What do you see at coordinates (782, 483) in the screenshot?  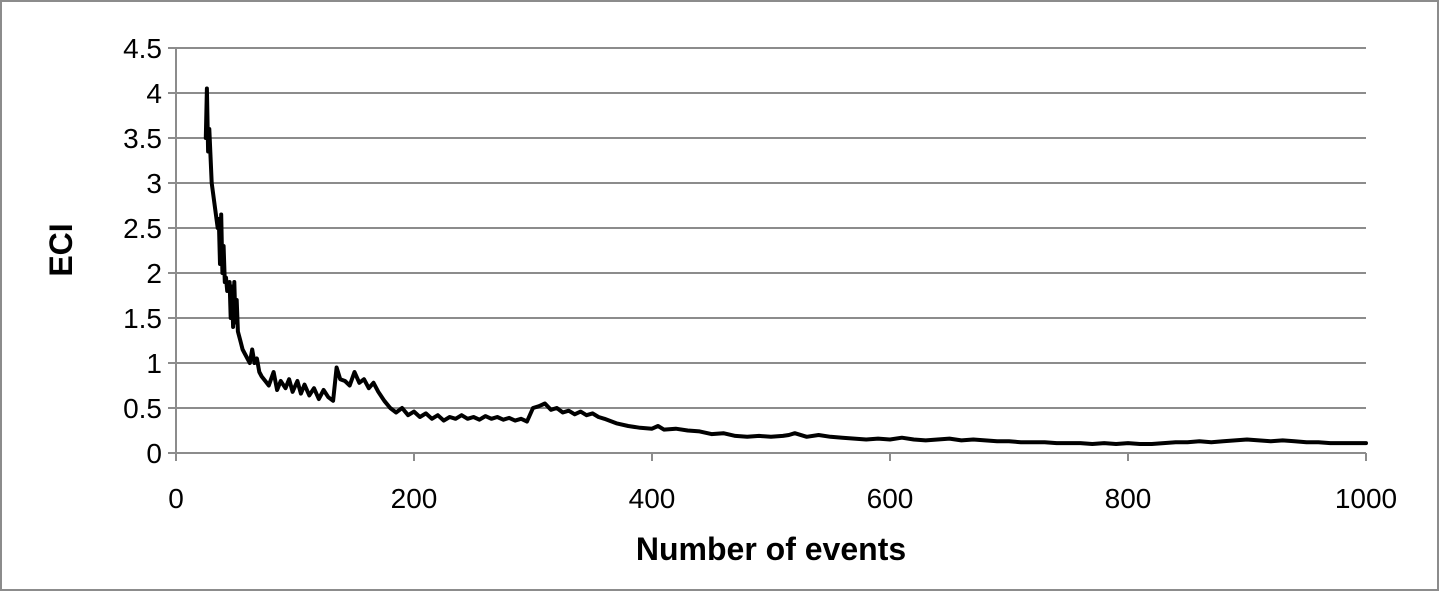 I see `x-axis-ticks: 0 200 400 600 800 1000` at bounding box center [782, 483].